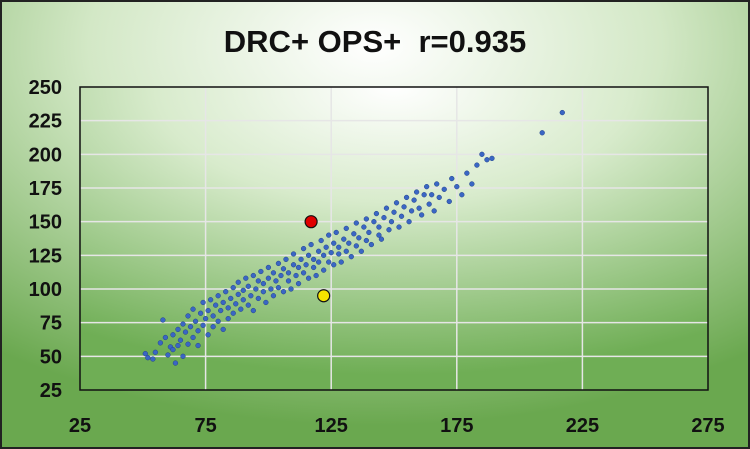  Describe the element at coordinates (80, 426) in the screenshot. I see `x-tick-label: 25` at that location.